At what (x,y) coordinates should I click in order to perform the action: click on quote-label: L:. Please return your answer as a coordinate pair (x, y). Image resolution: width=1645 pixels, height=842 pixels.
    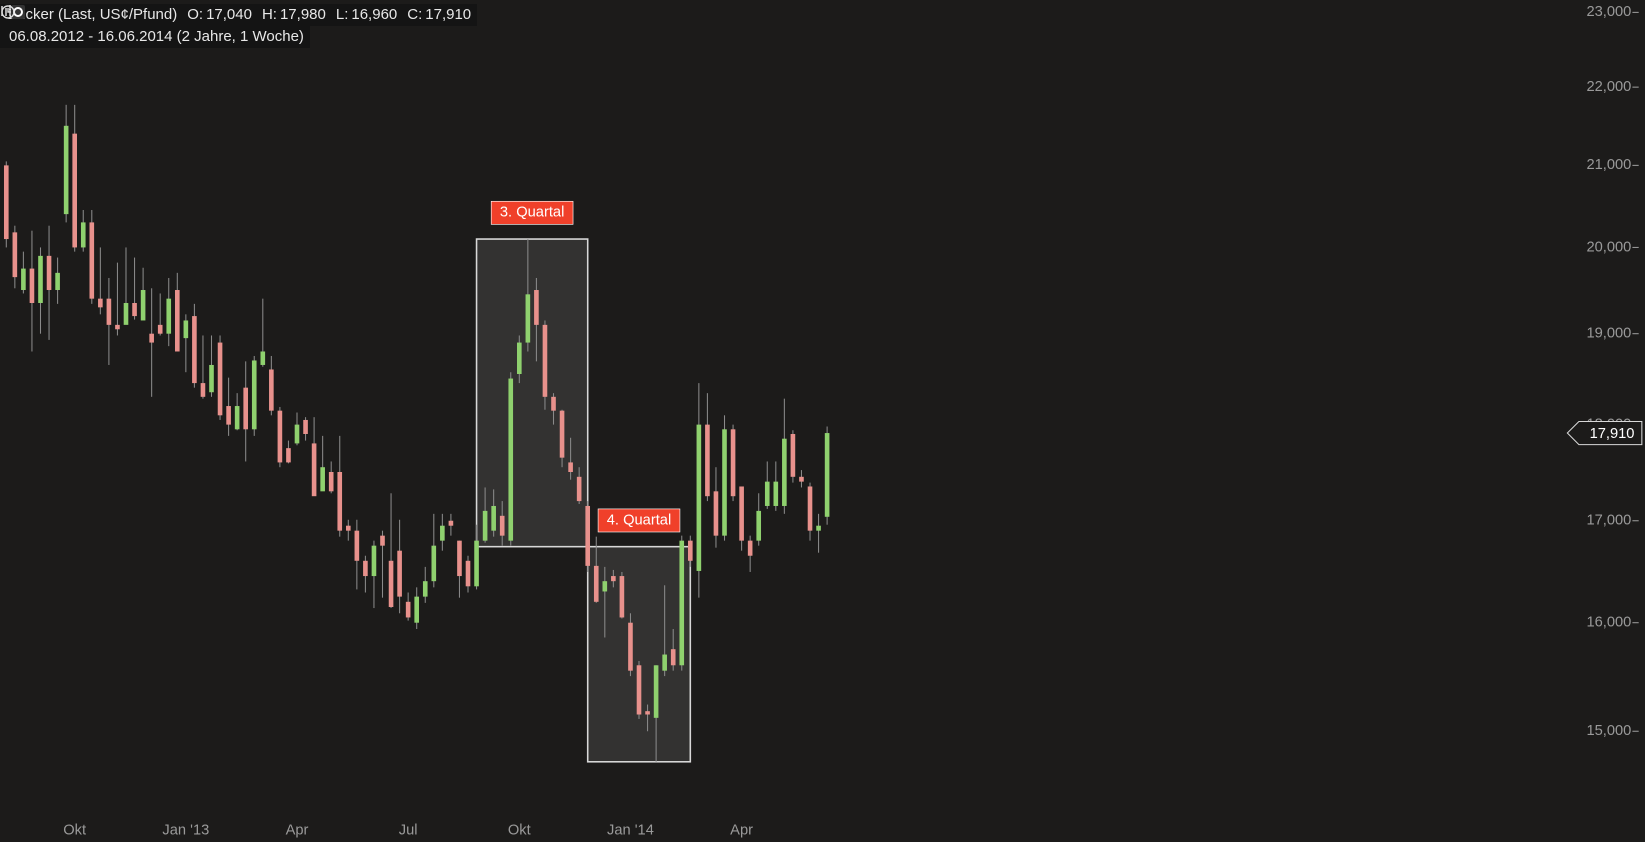
    Looking at the image, I should click on (342, 14).